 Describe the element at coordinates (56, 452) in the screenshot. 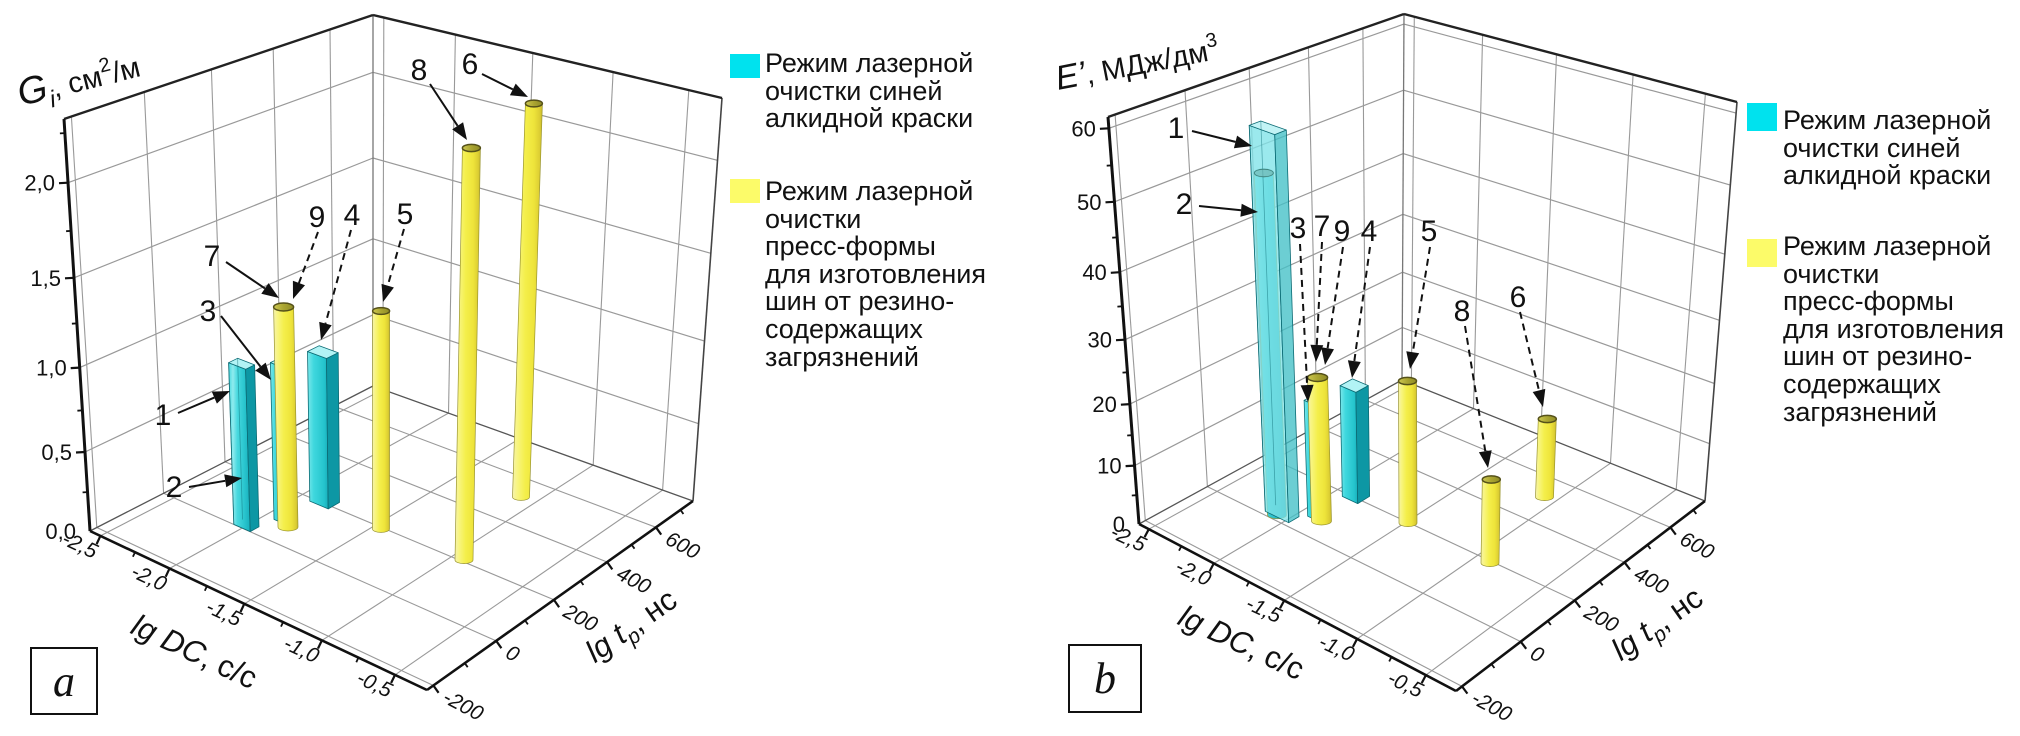

I see `svg-text: 0,5` at that location.